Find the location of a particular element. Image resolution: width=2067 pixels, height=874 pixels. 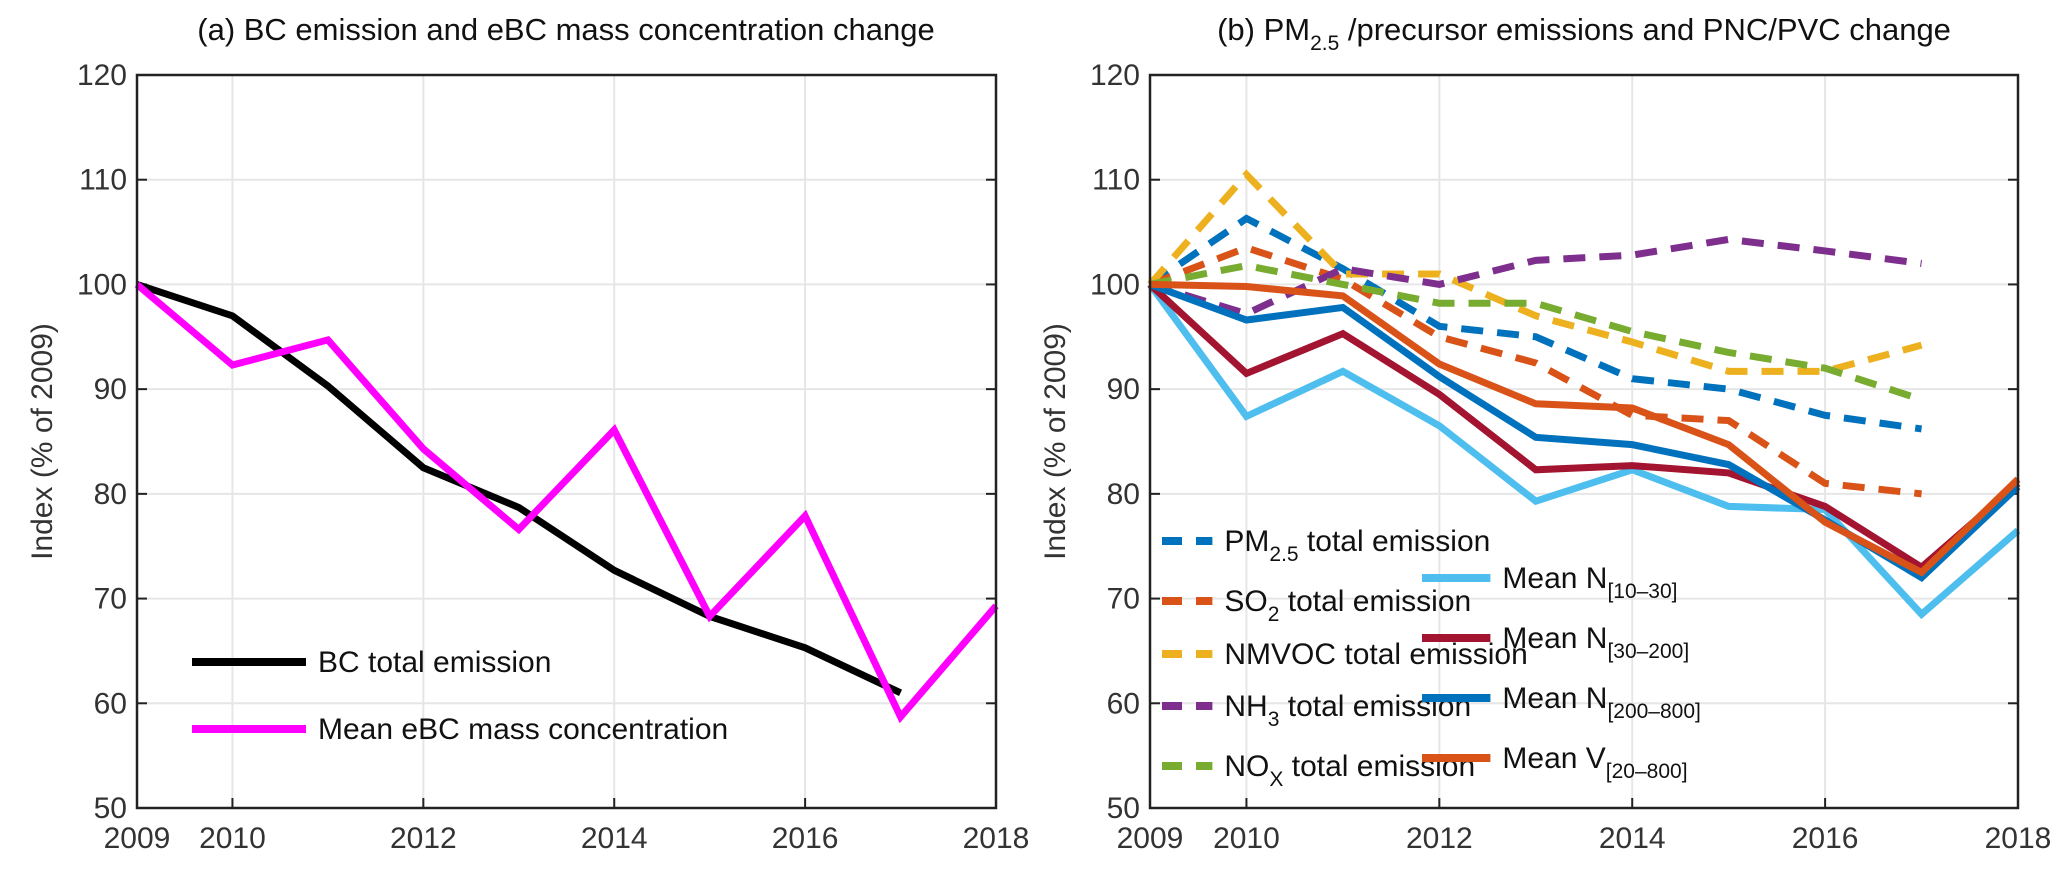

legend-label: Mean N[200–800] is located at coordinates (1601, 702).